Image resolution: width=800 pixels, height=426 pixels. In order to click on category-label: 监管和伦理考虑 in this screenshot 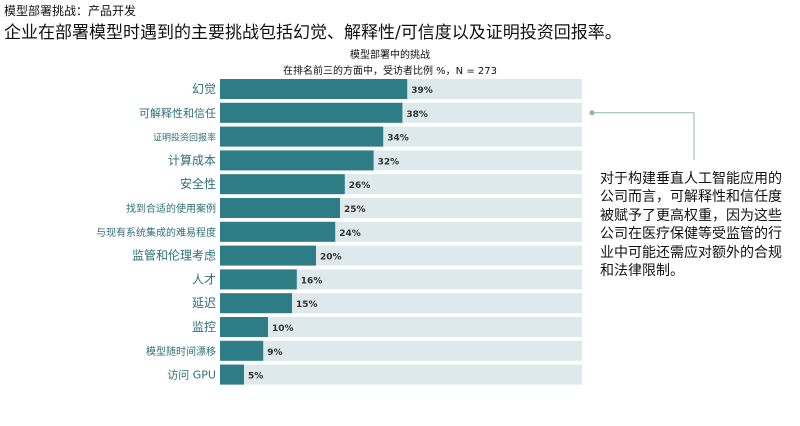, I will do `click(174, 255)`.